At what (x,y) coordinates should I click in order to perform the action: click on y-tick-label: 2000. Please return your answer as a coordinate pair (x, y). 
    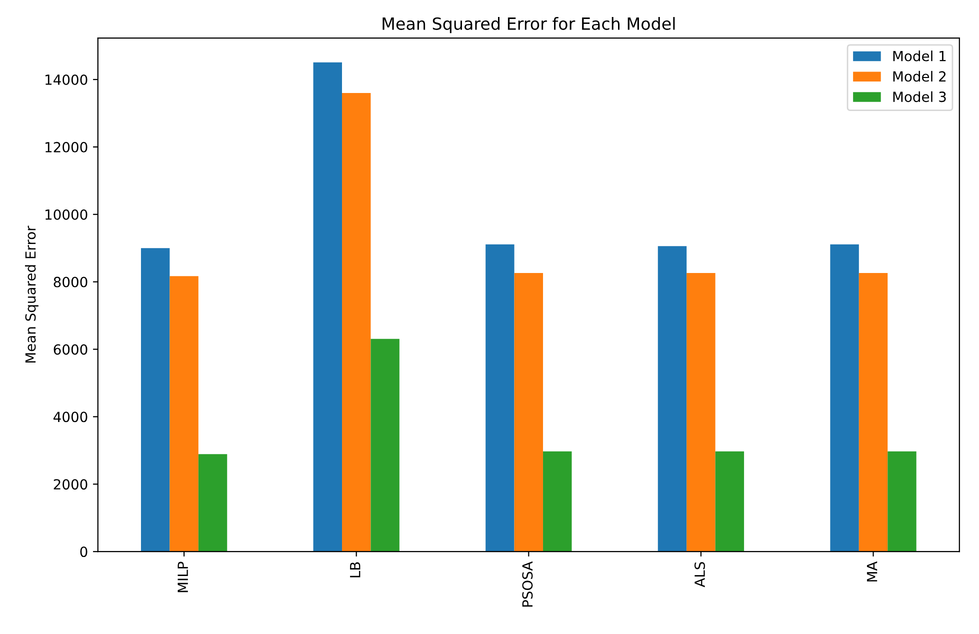
    Looking at the image, I should click on (71, 484).